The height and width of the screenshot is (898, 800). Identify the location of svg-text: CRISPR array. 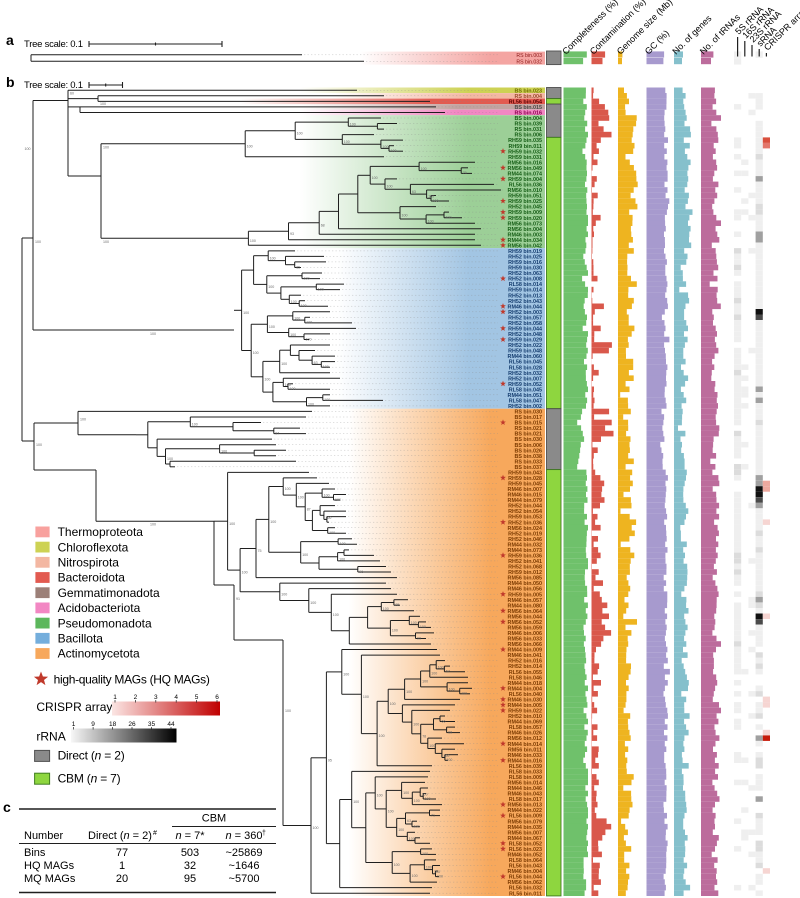
(74, 707).